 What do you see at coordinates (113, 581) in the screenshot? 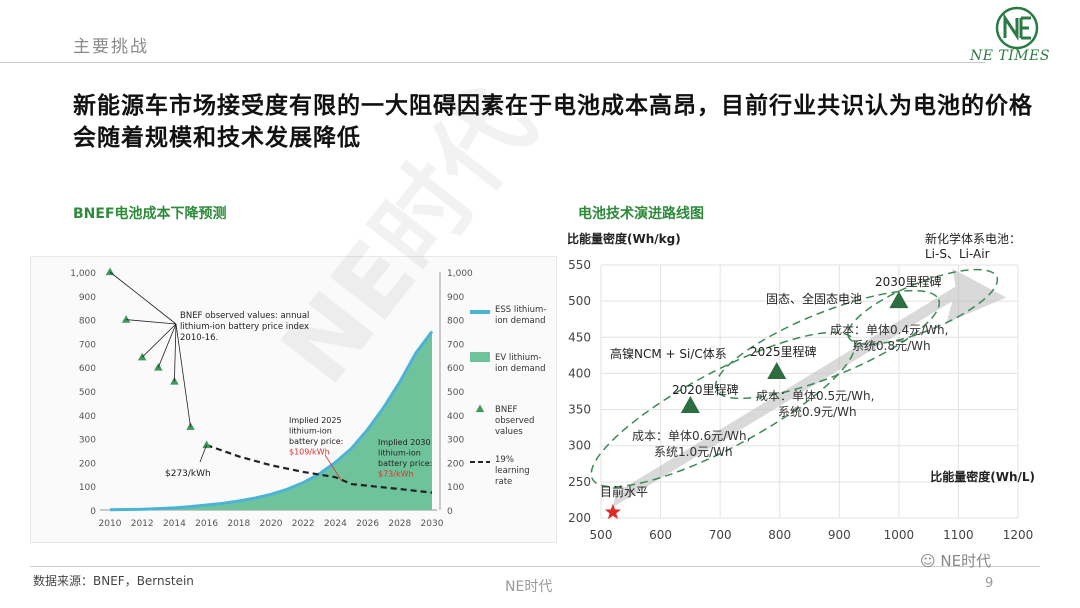
I see `data-source: 数据来源：BNEF，Bernstein` at bounding box center [113, 581].